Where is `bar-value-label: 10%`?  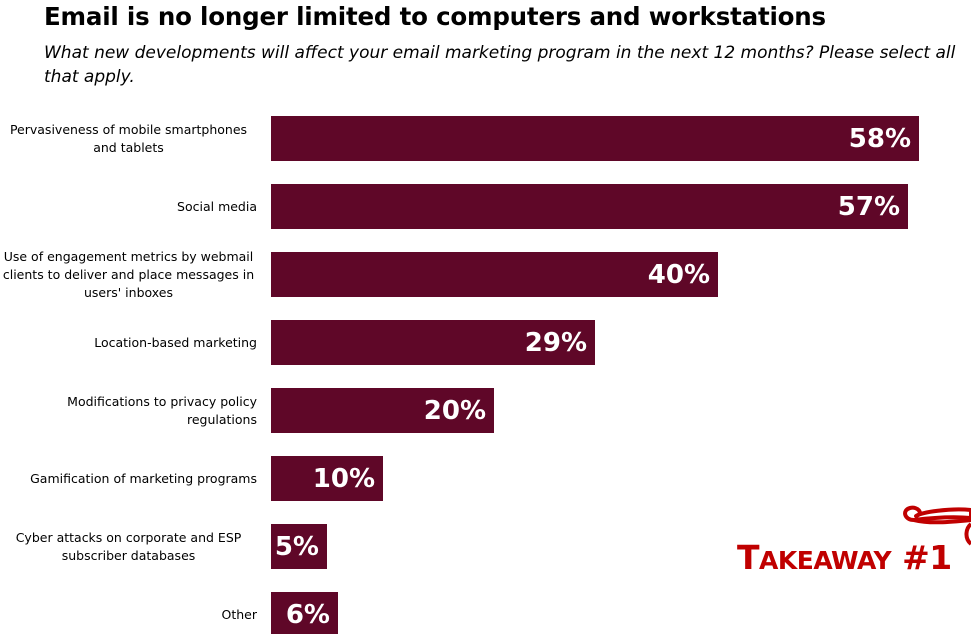 bar-value-label: 10% is located at coordinates (343, 478).